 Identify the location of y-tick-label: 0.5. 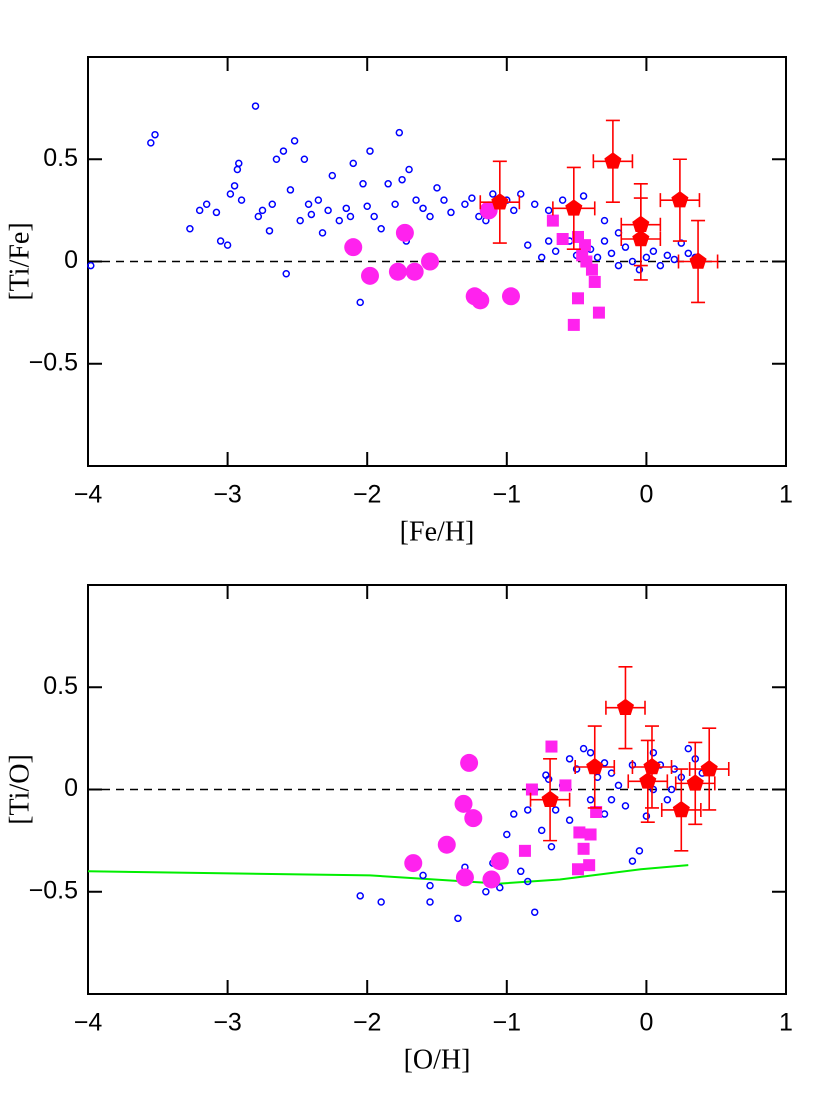
(60, 158).